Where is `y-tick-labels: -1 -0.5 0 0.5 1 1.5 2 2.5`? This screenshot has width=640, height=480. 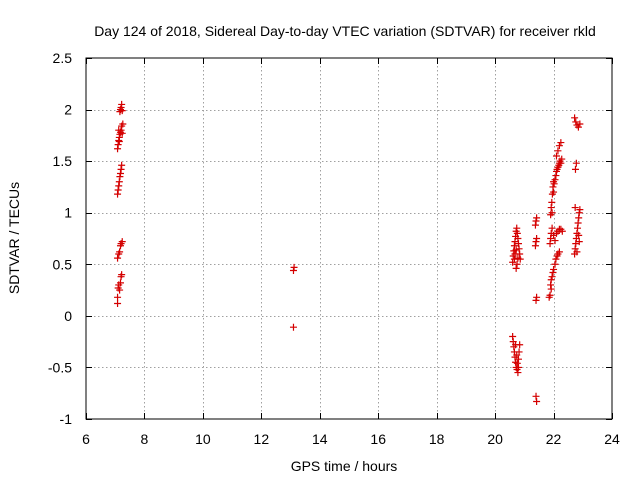
y-tick-labels: -1 -0.5 0 0.5 1 1.5 2 2.5 is located at coordinates (60, 238).